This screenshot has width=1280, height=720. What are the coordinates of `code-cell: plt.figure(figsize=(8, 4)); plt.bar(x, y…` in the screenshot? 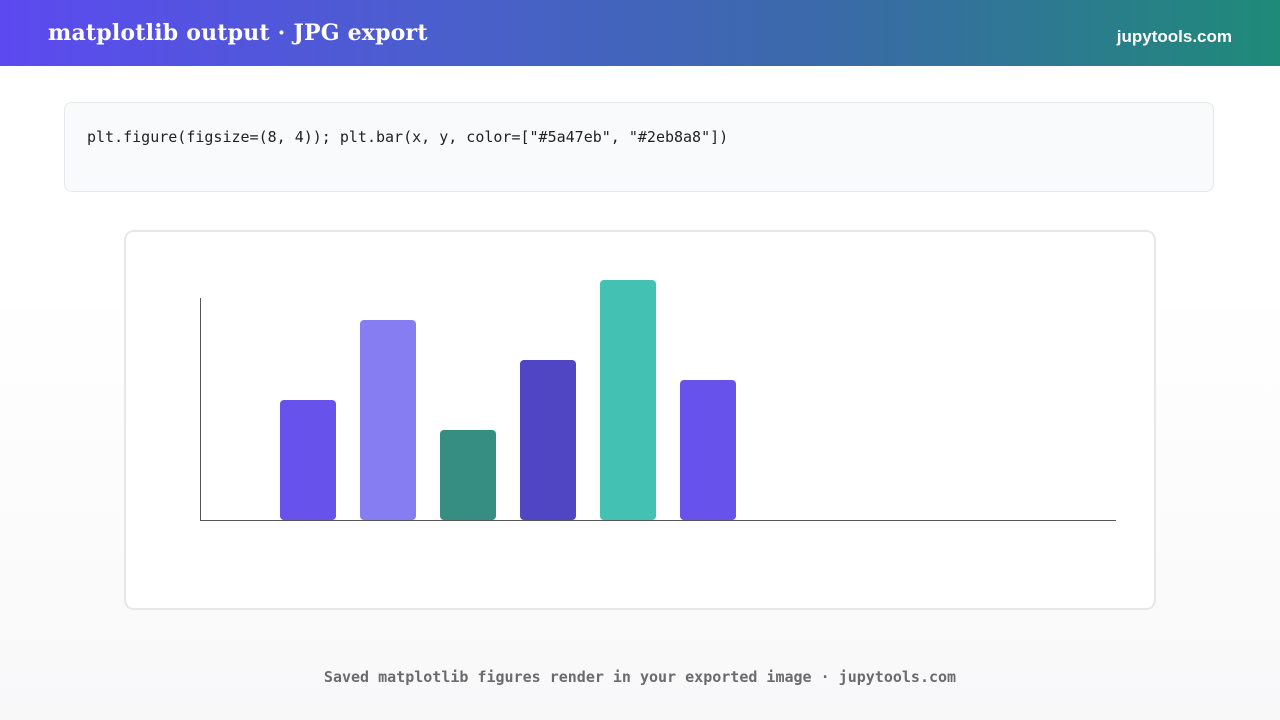 It's located at (639, 147).